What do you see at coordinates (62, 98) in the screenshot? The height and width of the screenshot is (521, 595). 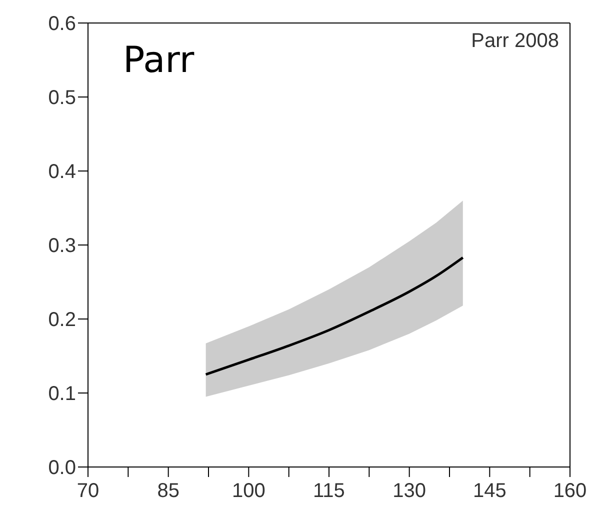 I see `y-tick-label: 0.5` at bounding box center [62, 98].